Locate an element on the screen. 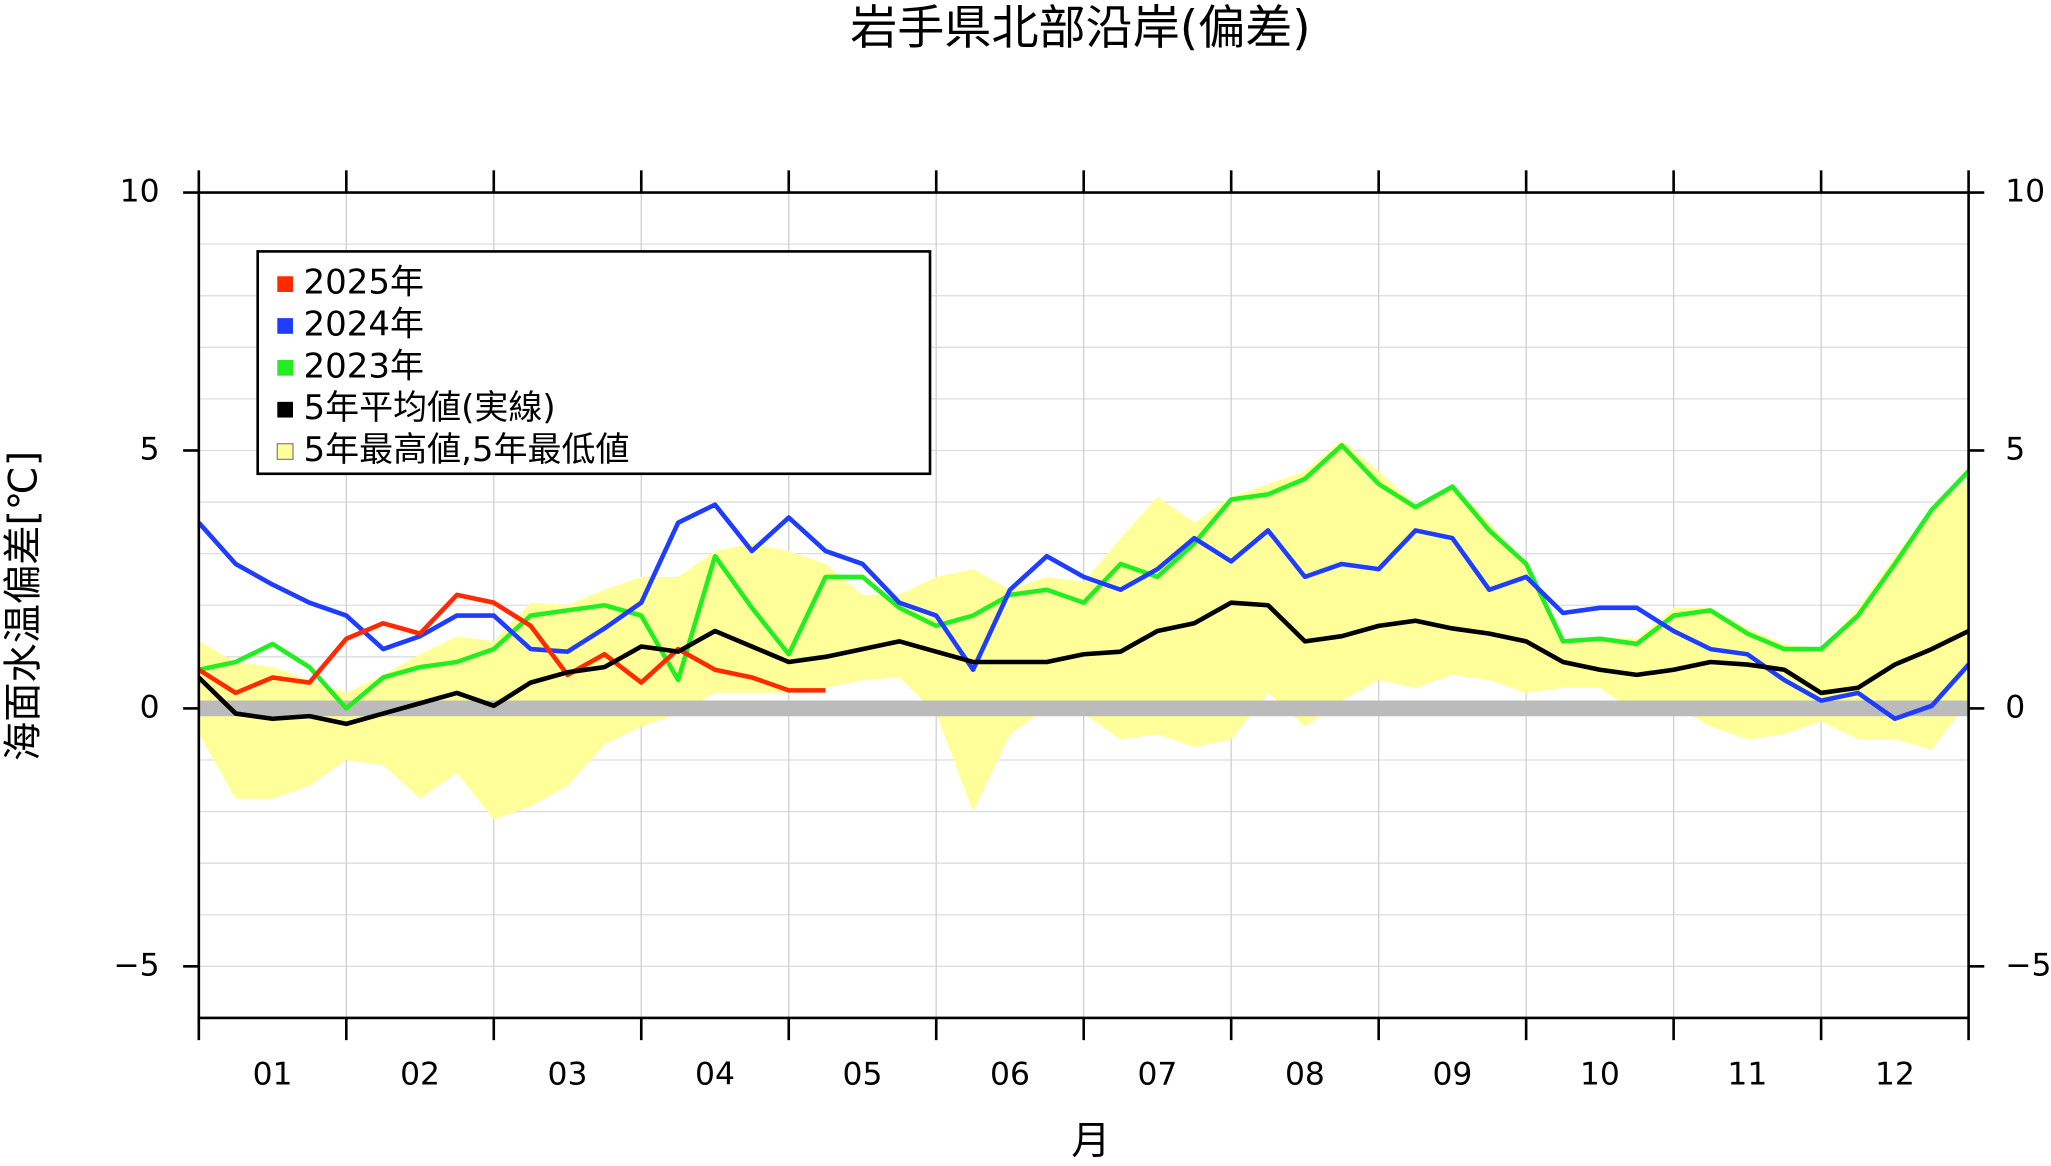  x-tick-label: 04 is located at coordinates (715, 1074).